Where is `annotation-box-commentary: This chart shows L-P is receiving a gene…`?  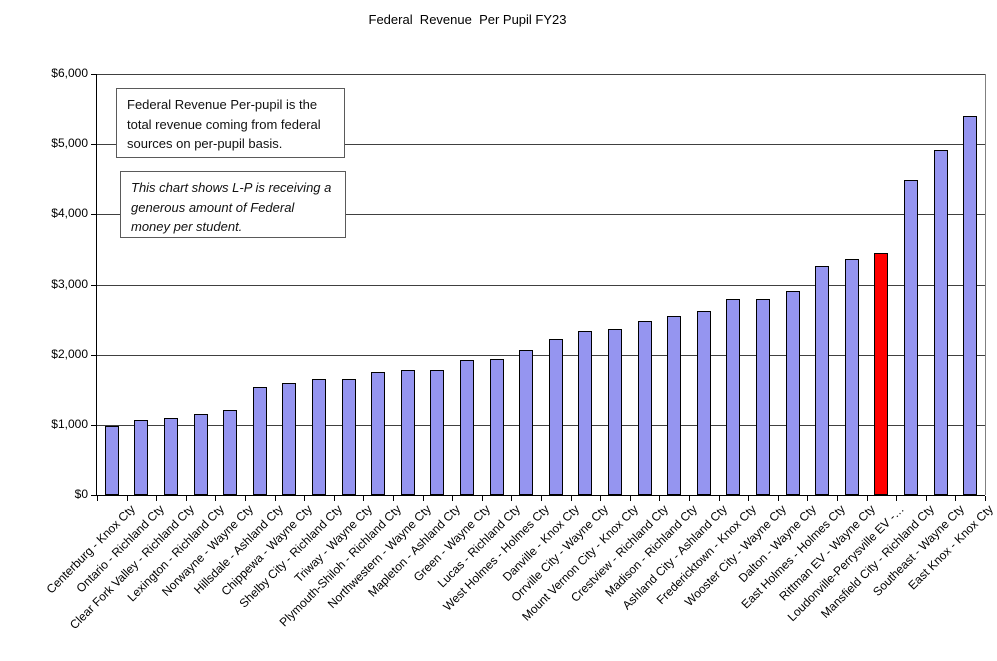 annotation-box-commentary: This chart shows L-P is receiving a gene… is located at coordinates (233, 204).